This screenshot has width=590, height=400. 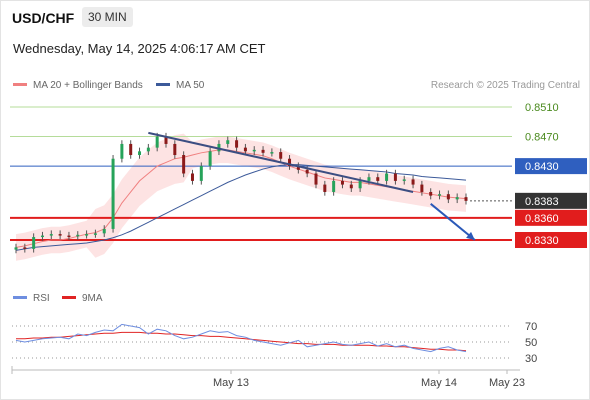 I want to click on rsi-panel: 30 50 70, so click(x=274, y=343).